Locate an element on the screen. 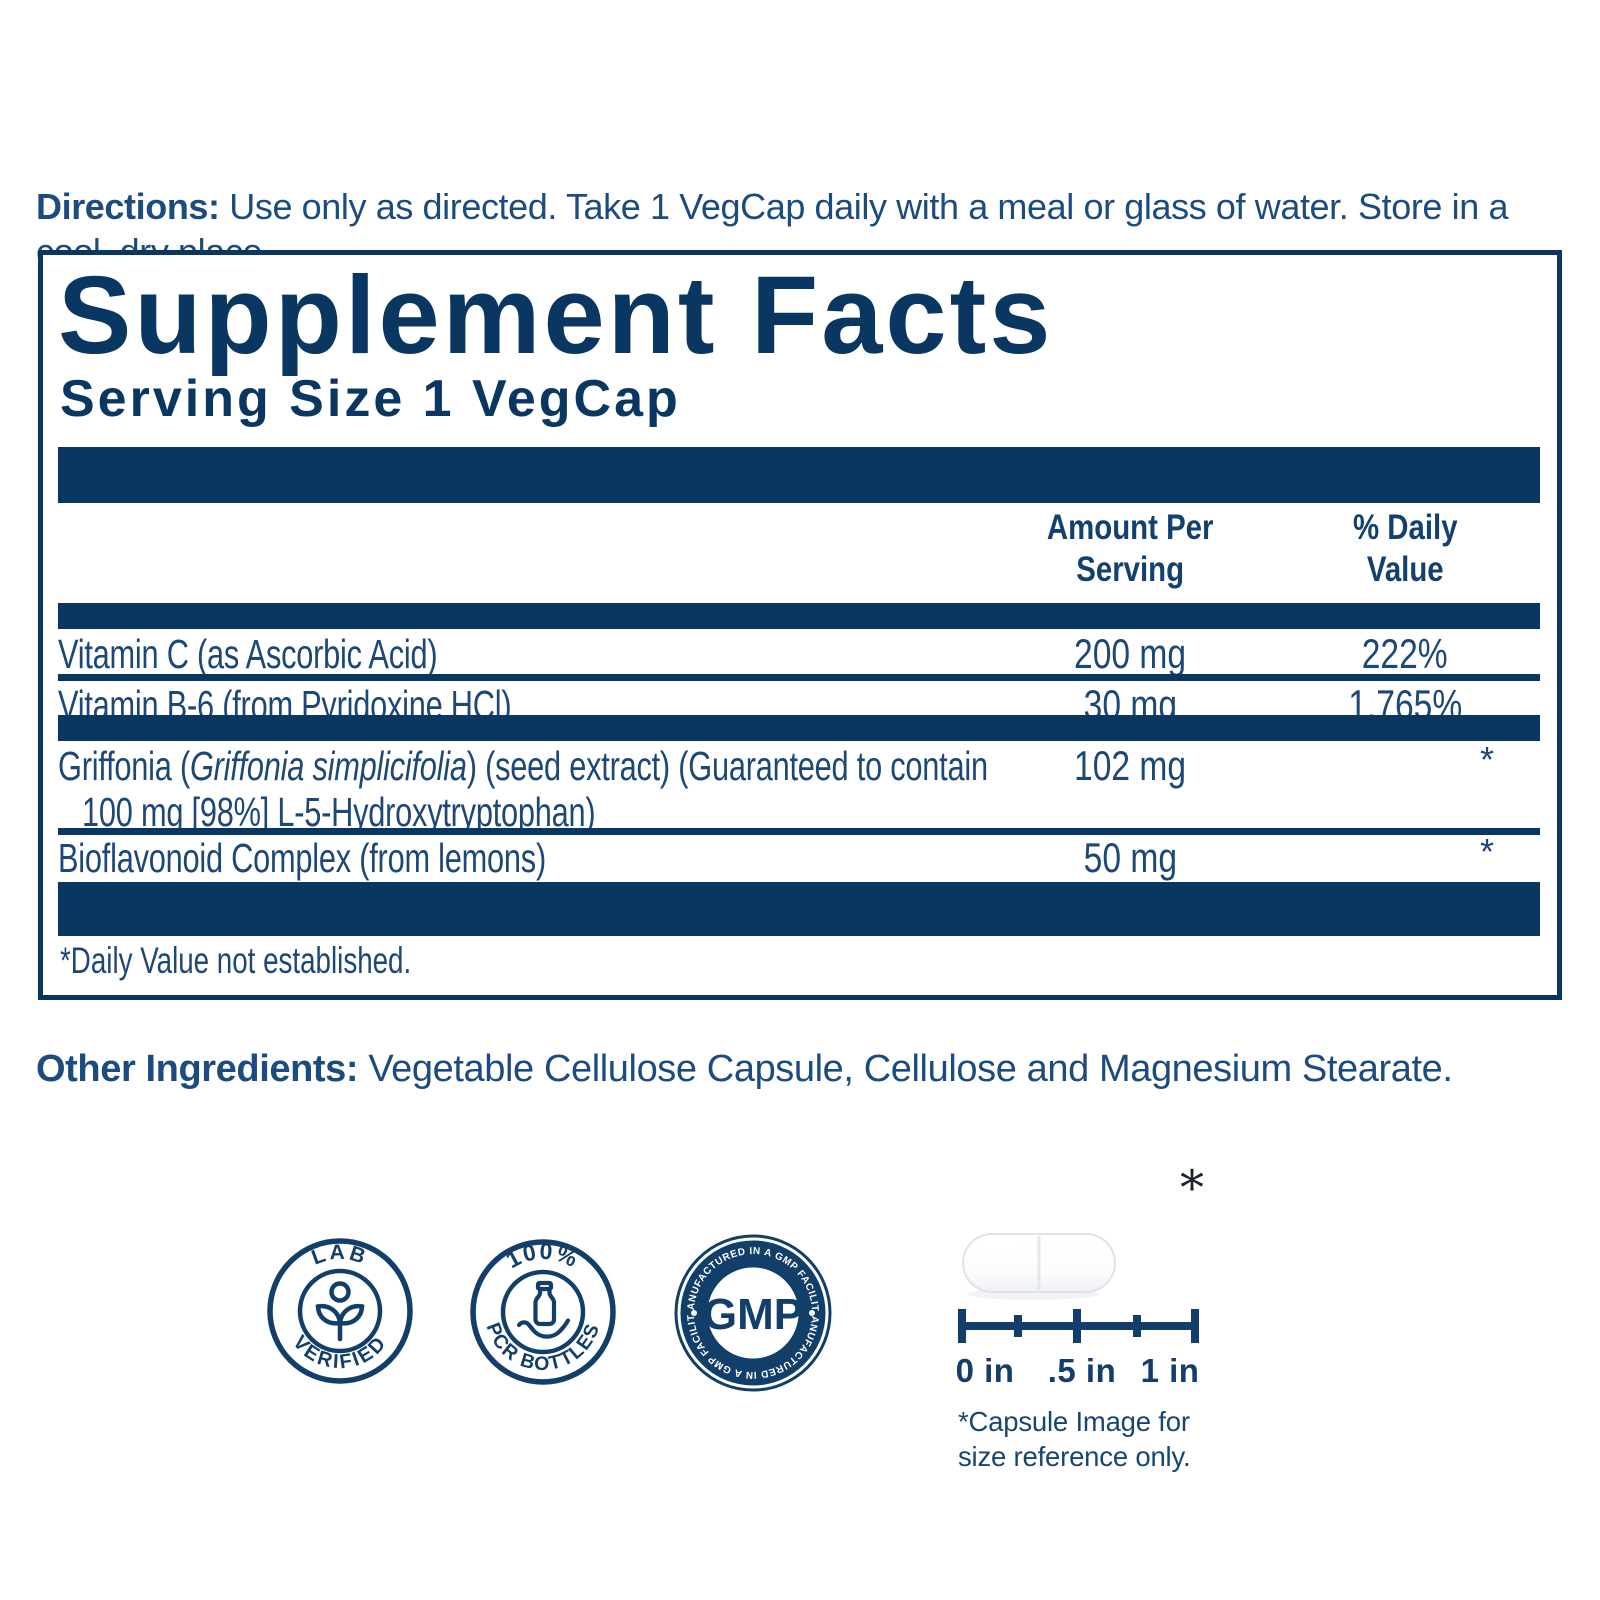 Image resolution: width=1600 pixels, height=1600 pixels. other-ingredients-label: Other Ingredients: is located at coordinates (197, 1069).